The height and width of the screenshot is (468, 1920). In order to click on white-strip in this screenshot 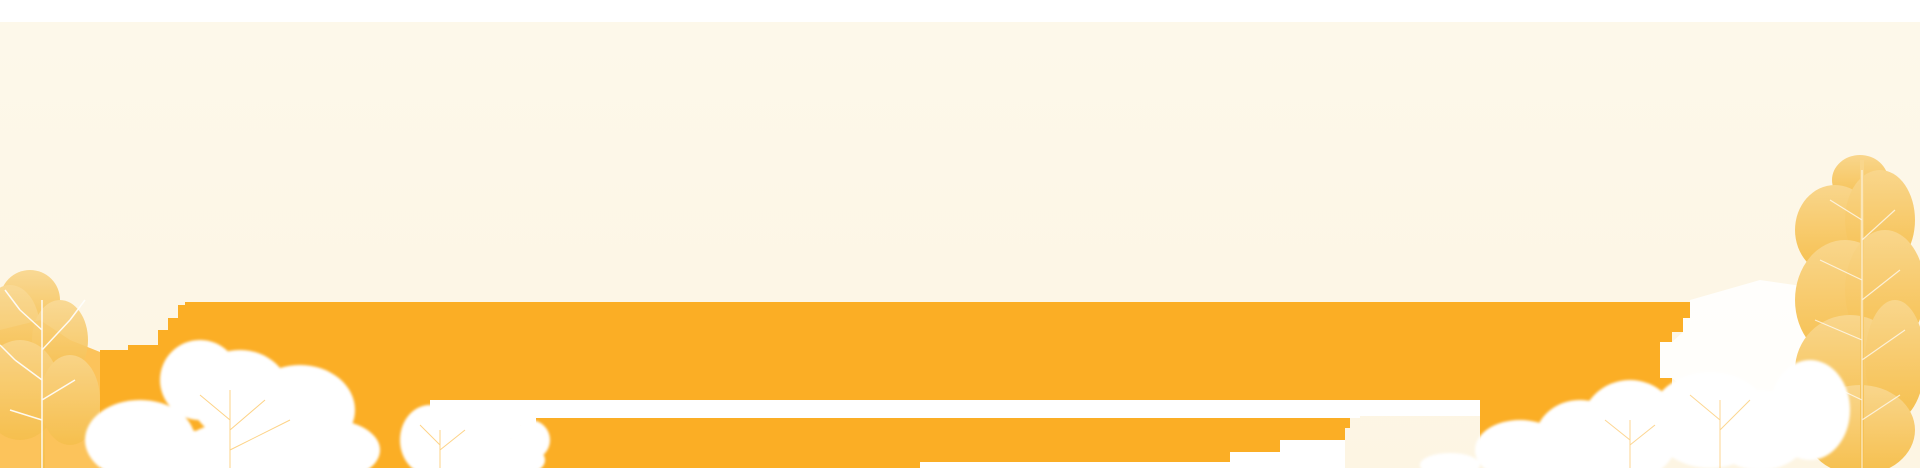, I will do `click(955, 434)`.